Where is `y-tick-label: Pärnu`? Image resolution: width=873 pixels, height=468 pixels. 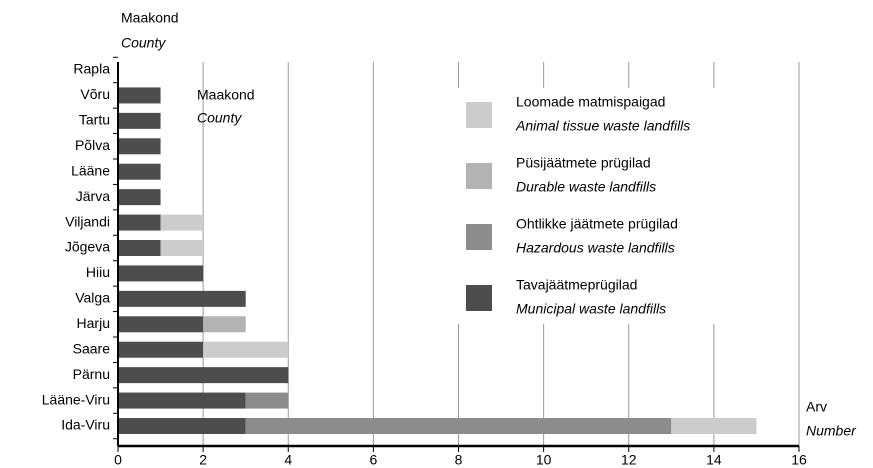
y-tick-label: Pärnu is located at coordinates (91, 374).